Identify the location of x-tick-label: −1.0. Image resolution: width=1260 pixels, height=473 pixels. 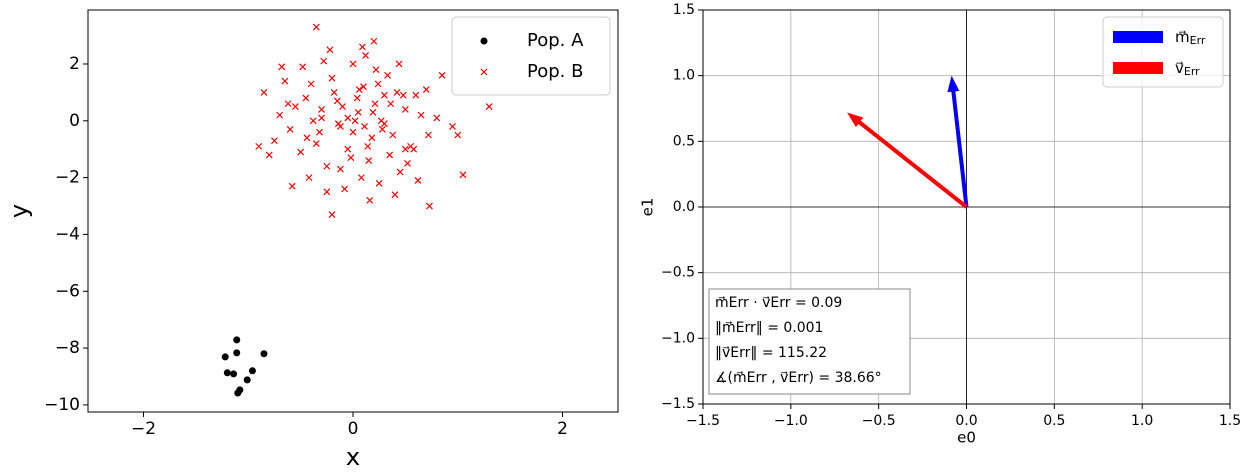
(791, 421).